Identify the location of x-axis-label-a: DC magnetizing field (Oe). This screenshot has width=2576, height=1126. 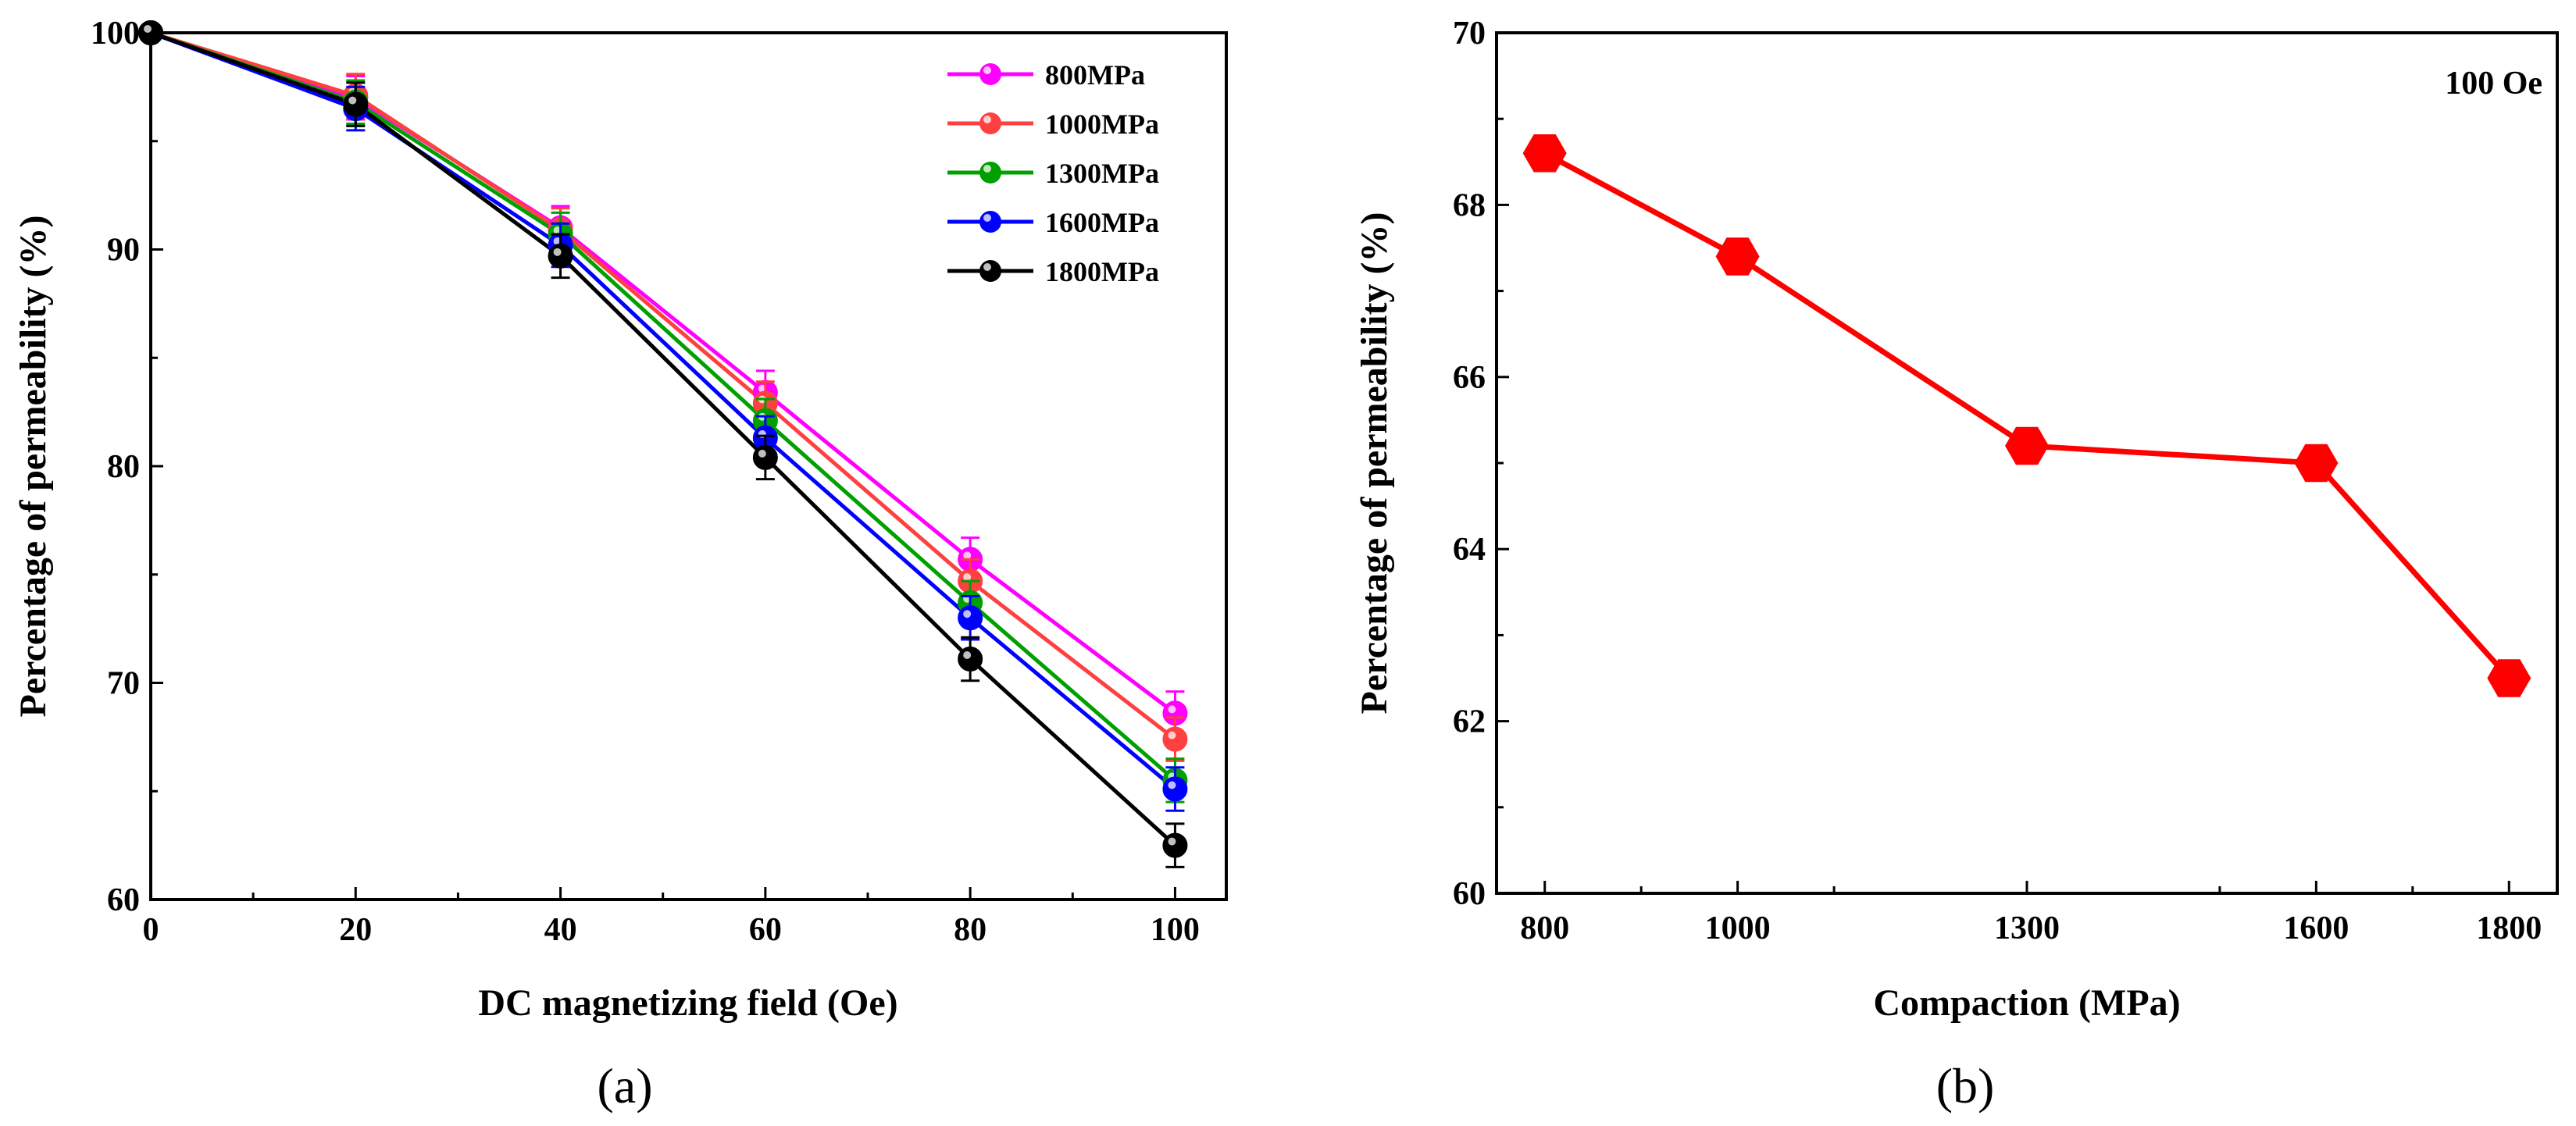
(687, 1003).